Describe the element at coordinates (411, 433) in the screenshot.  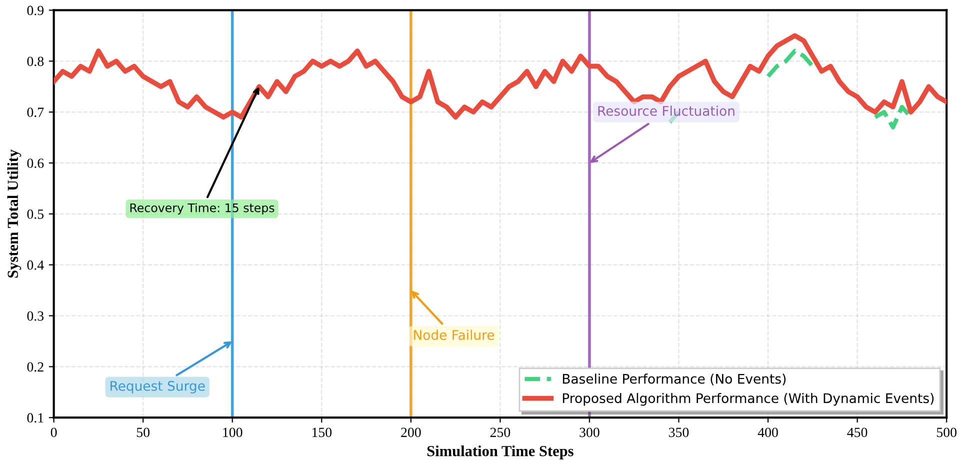
I see `x-tick-label: 200` at that location.